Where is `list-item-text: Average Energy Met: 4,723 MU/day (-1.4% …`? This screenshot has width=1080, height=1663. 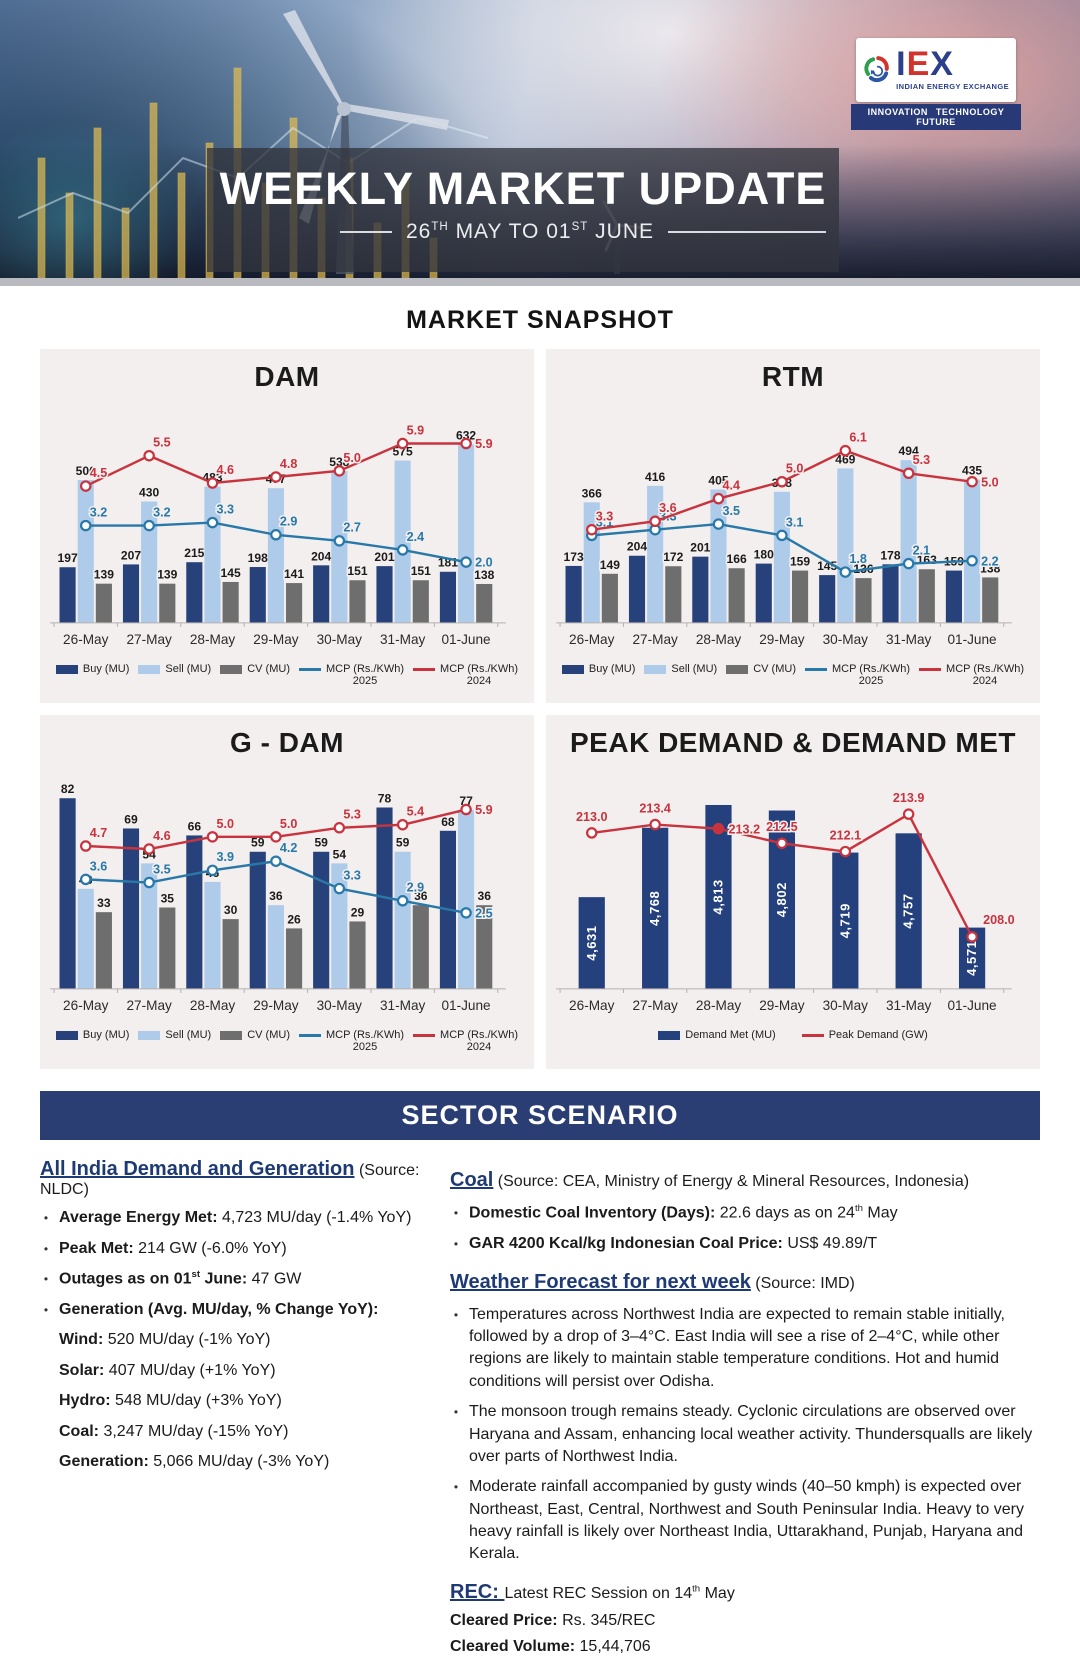 list-item-text: Average Energy Met: 4,723 MU/day (-1.4% … is located at coordinates (235, 1218).